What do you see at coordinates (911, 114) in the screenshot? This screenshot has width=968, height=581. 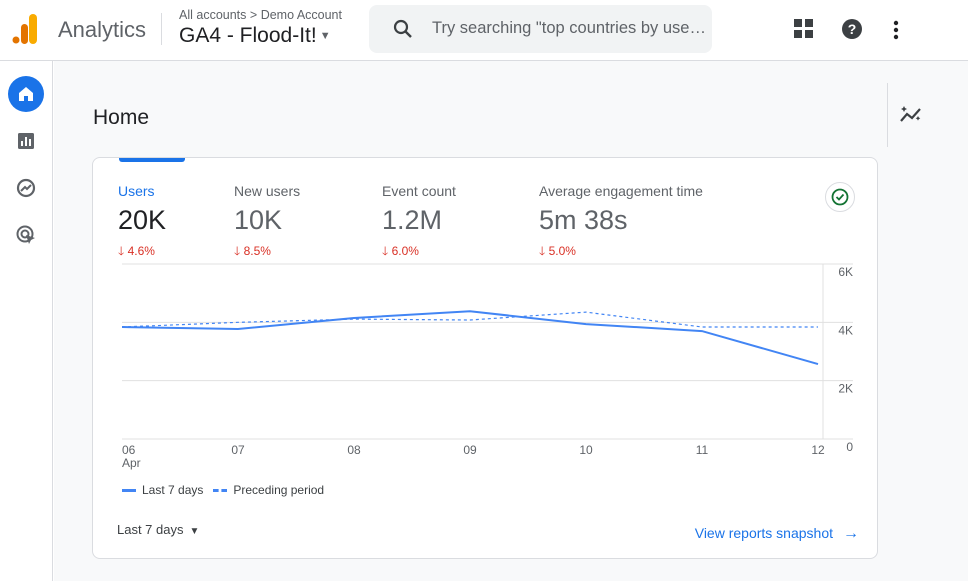 I see `insights-icon` at bounding box center [911, 114].